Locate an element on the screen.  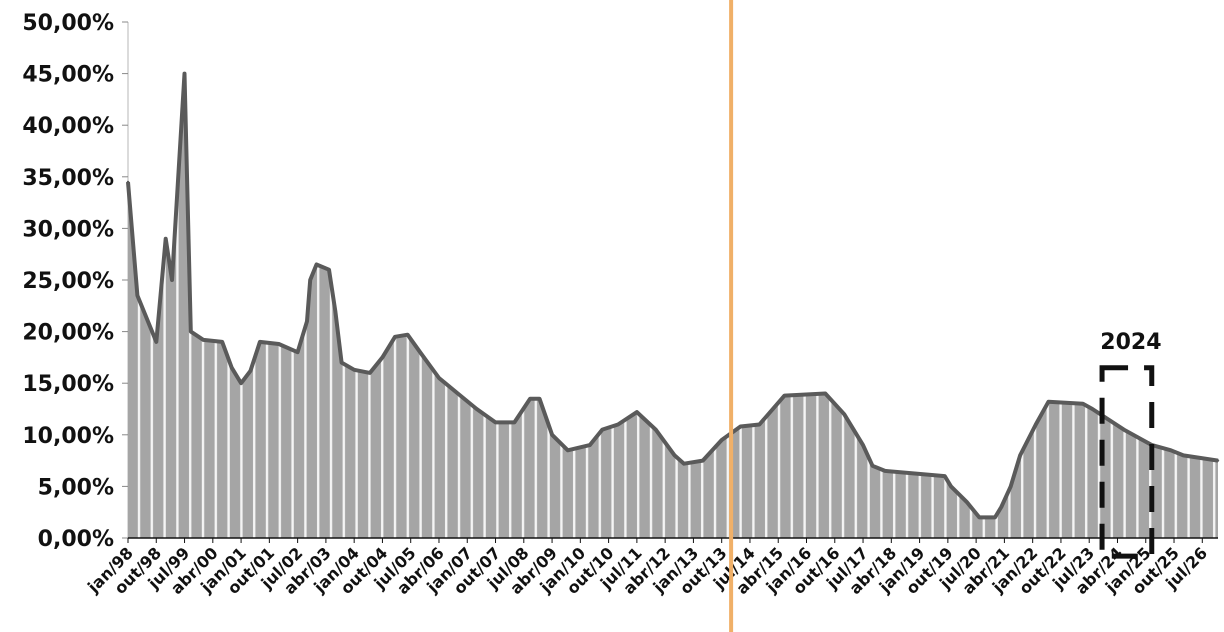
y-tick-label: 25,00% is located at coordinates (68, 281).